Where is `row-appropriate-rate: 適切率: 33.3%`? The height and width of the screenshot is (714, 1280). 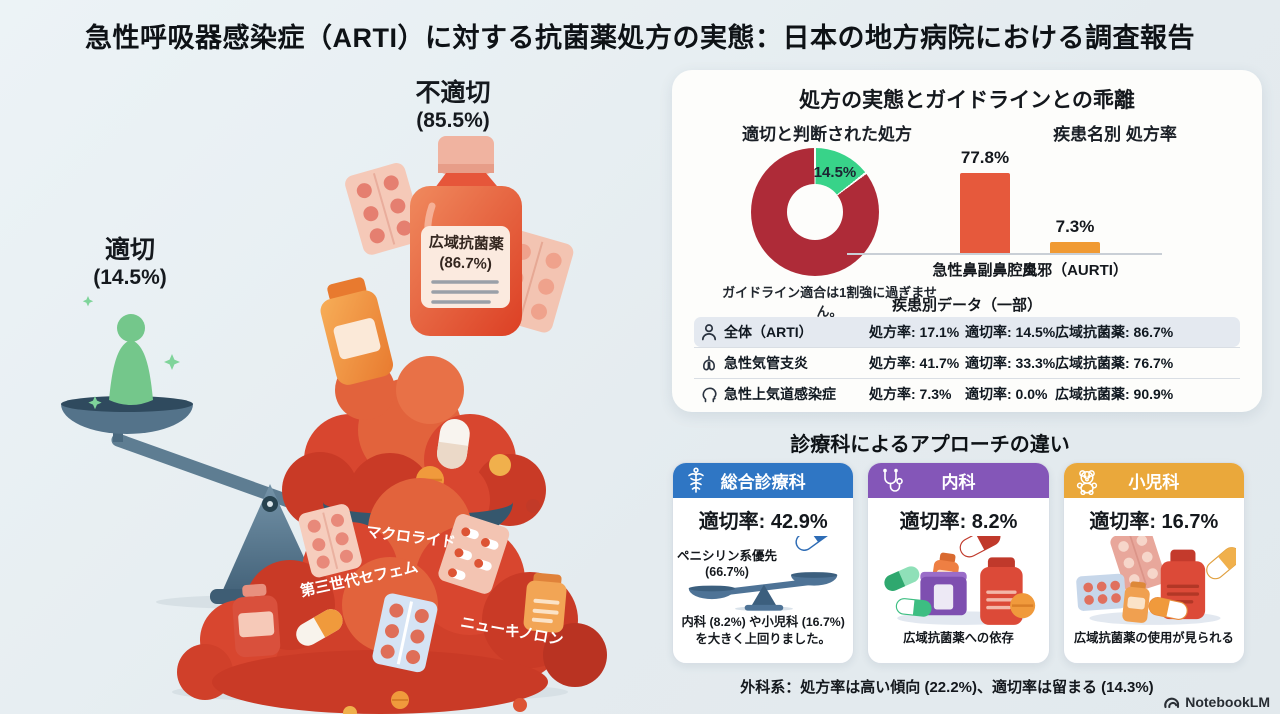
row-appropriate-rate: 適切率: 33.3% is located at coordinates (1010, 363).